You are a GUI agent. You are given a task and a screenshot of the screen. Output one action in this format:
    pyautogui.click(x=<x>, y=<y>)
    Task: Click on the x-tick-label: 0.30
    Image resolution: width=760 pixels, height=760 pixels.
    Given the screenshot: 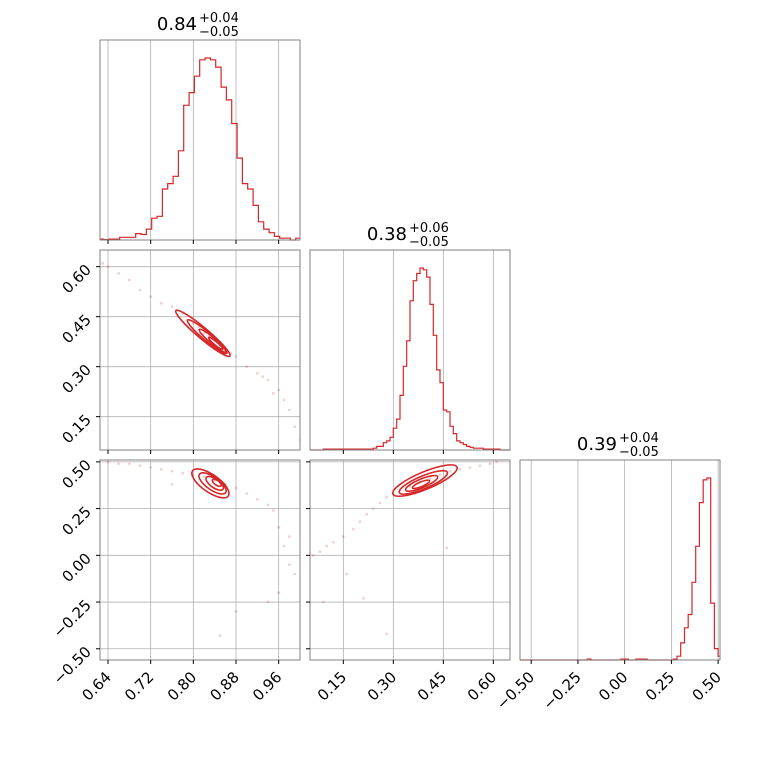 What is the action you would take?
    pyautogui.click(x=382, y=686)
    